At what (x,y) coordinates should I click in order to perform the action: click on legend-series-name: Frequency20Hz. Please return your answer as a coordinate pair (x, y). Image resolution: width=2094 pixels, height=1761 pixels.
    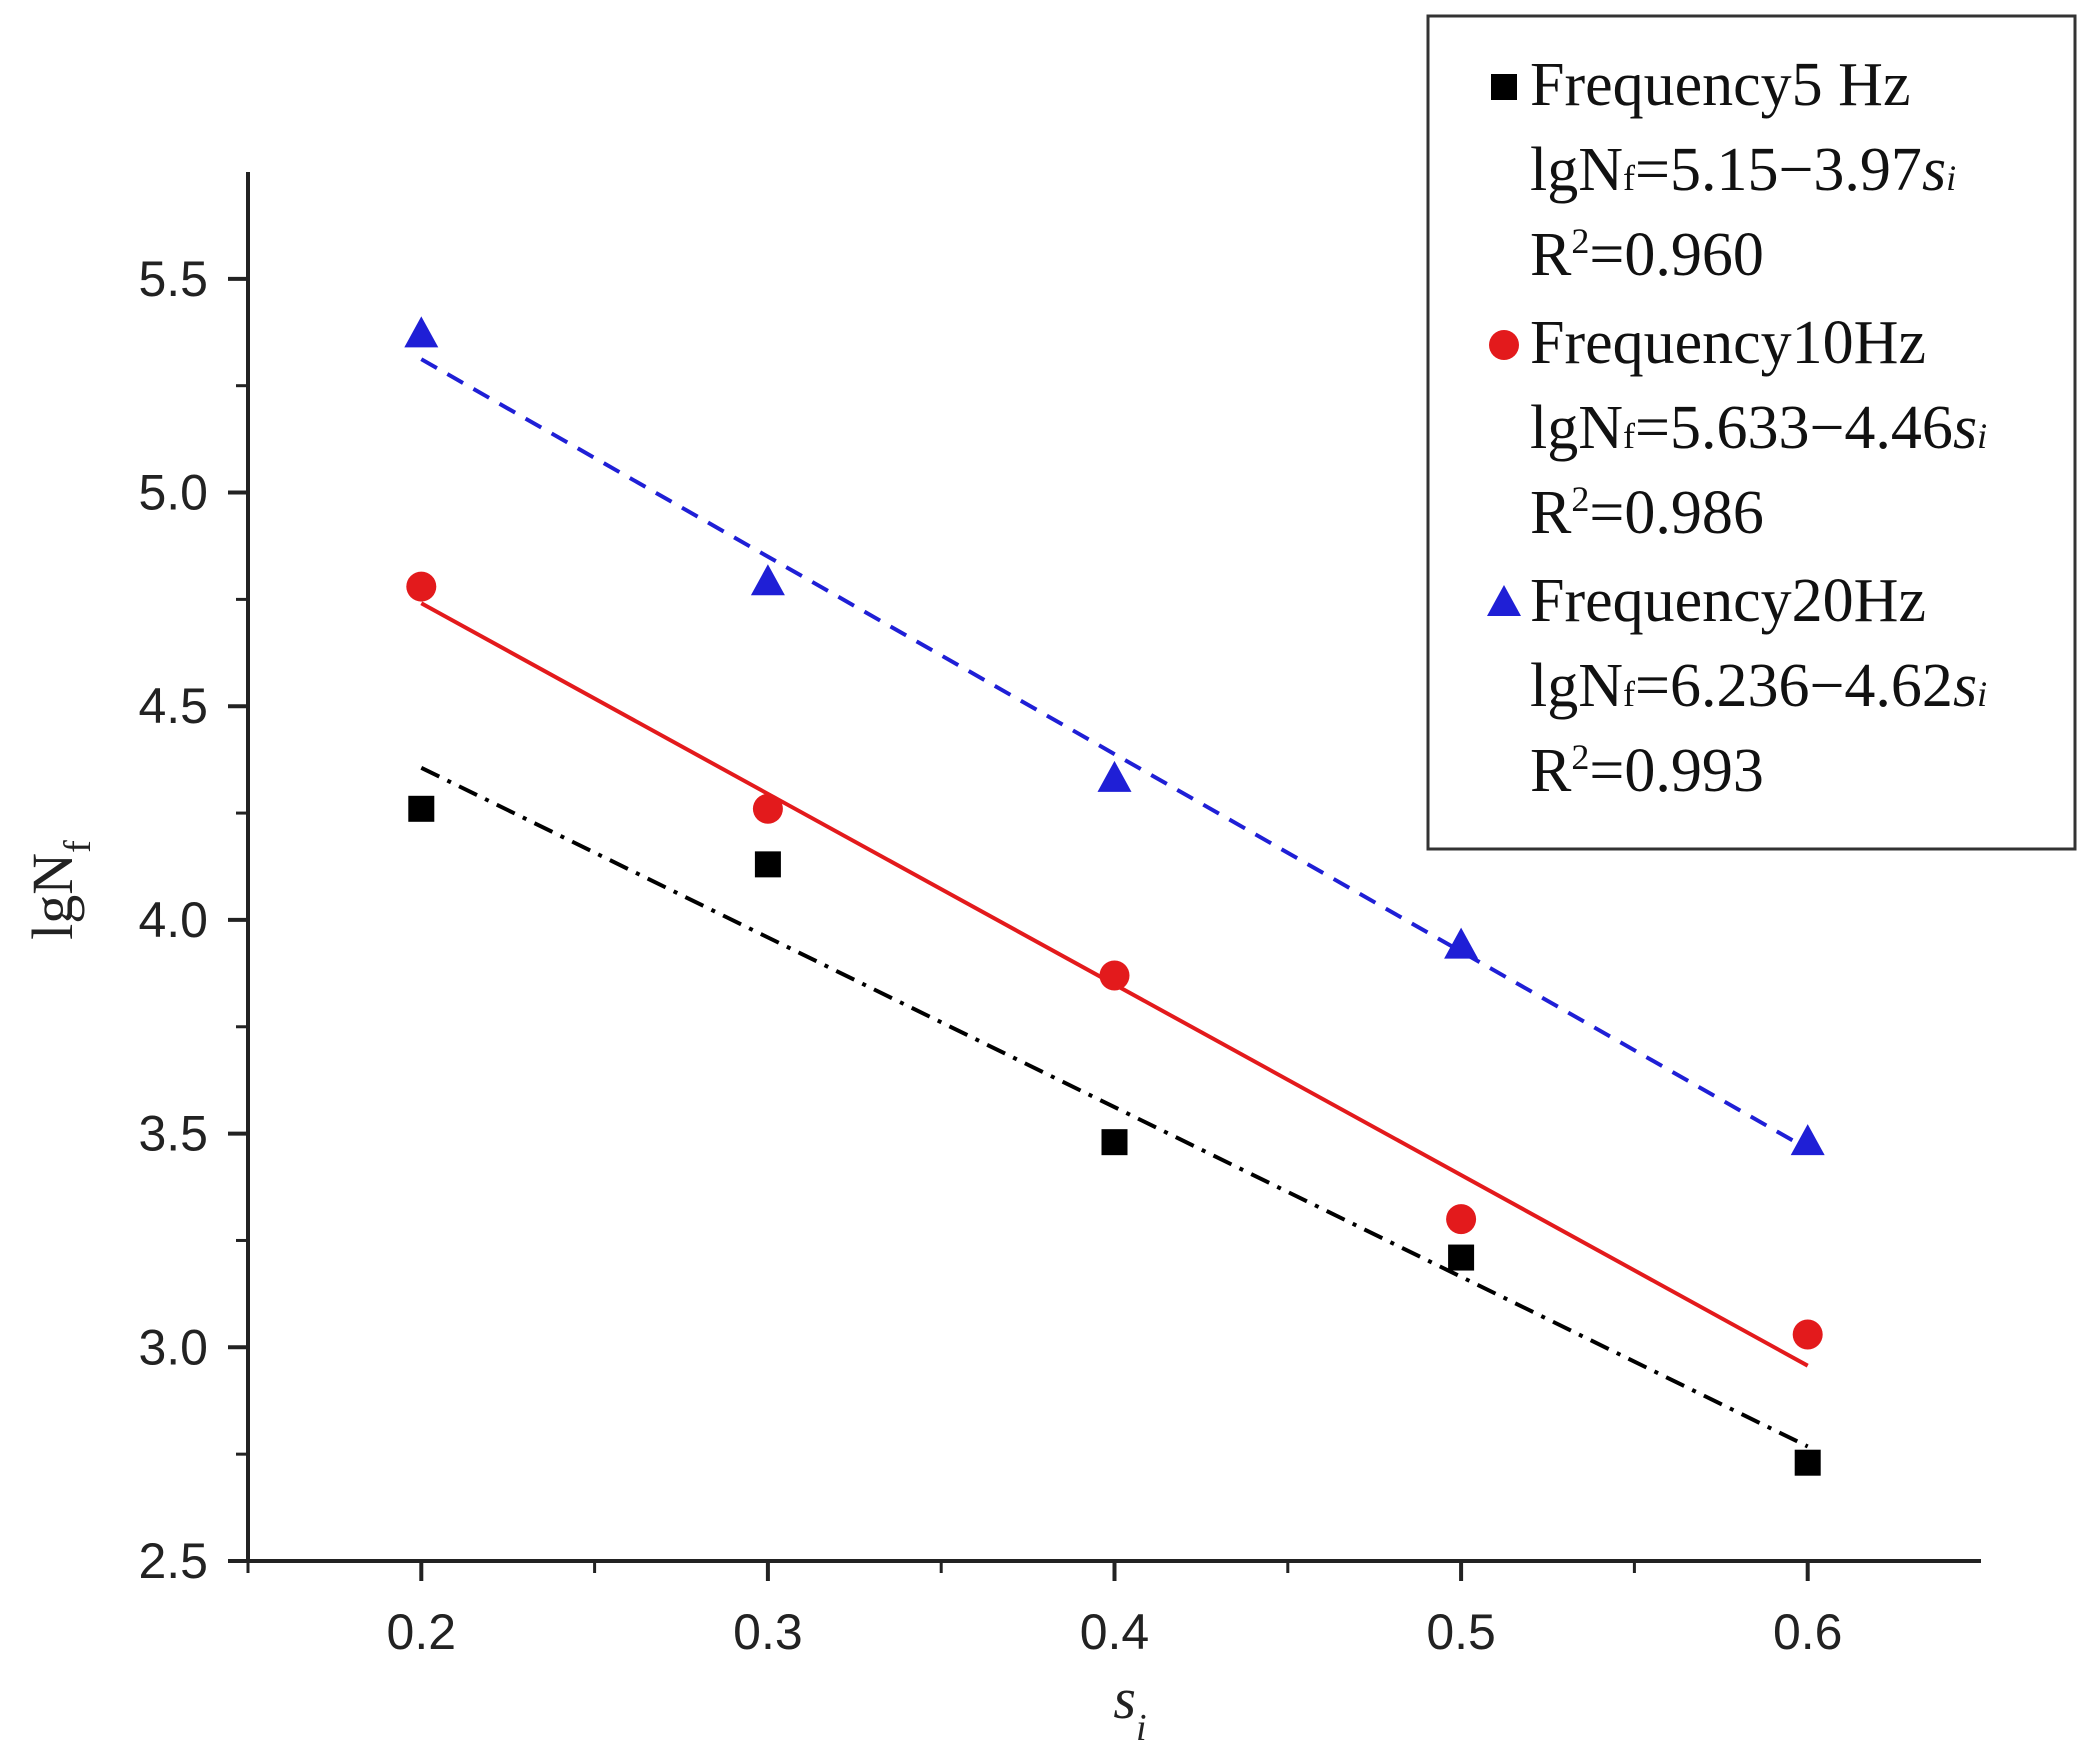
    Looking at the image, I should click on (1728, 601).